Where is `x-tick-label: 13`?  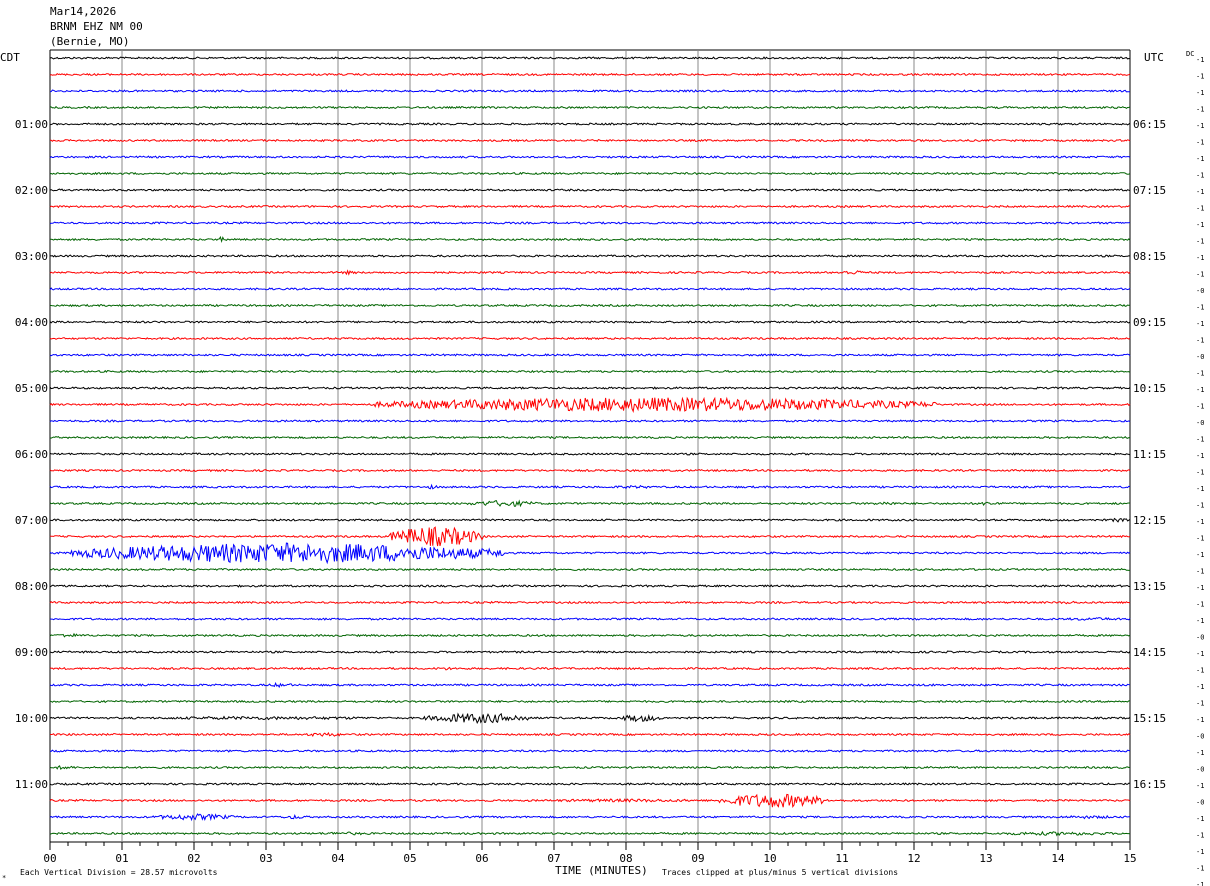 x-tick-label: 13 is located at coordinates (985, 858).